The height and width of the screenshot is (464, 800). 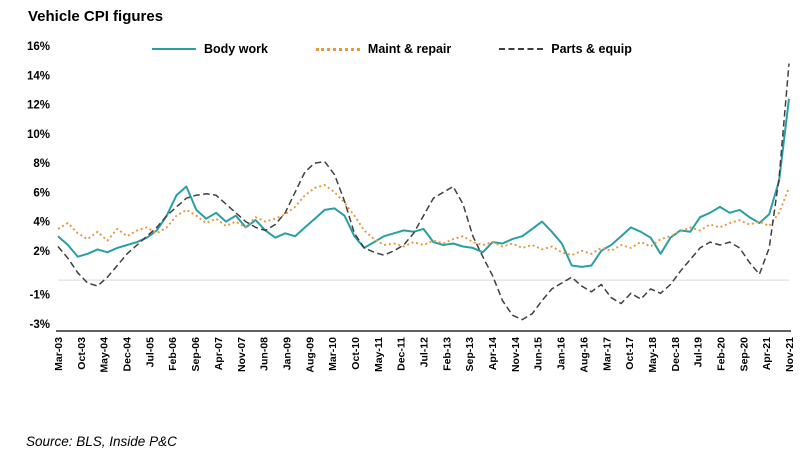 I want to click on y-tick-label: 2%, so click(x=41, y=252).